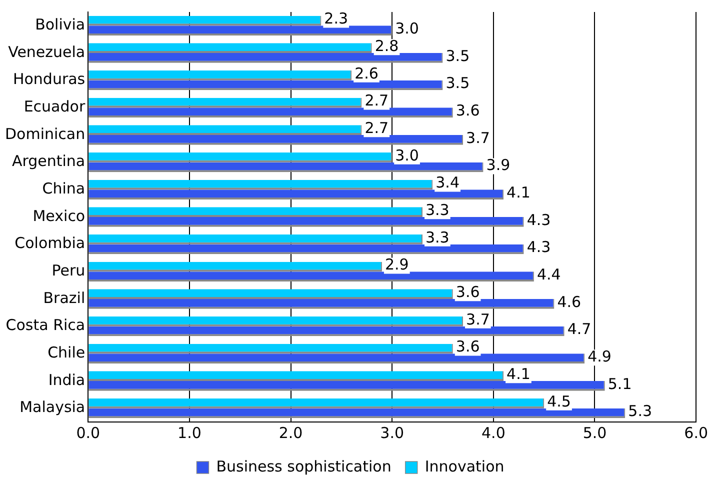 Image resolution: width=711 pixels, height=487 pixels. Describe the element at coordinates (88, 433) in the screenshot. I see `x-tick-label: 0.0` at that location.